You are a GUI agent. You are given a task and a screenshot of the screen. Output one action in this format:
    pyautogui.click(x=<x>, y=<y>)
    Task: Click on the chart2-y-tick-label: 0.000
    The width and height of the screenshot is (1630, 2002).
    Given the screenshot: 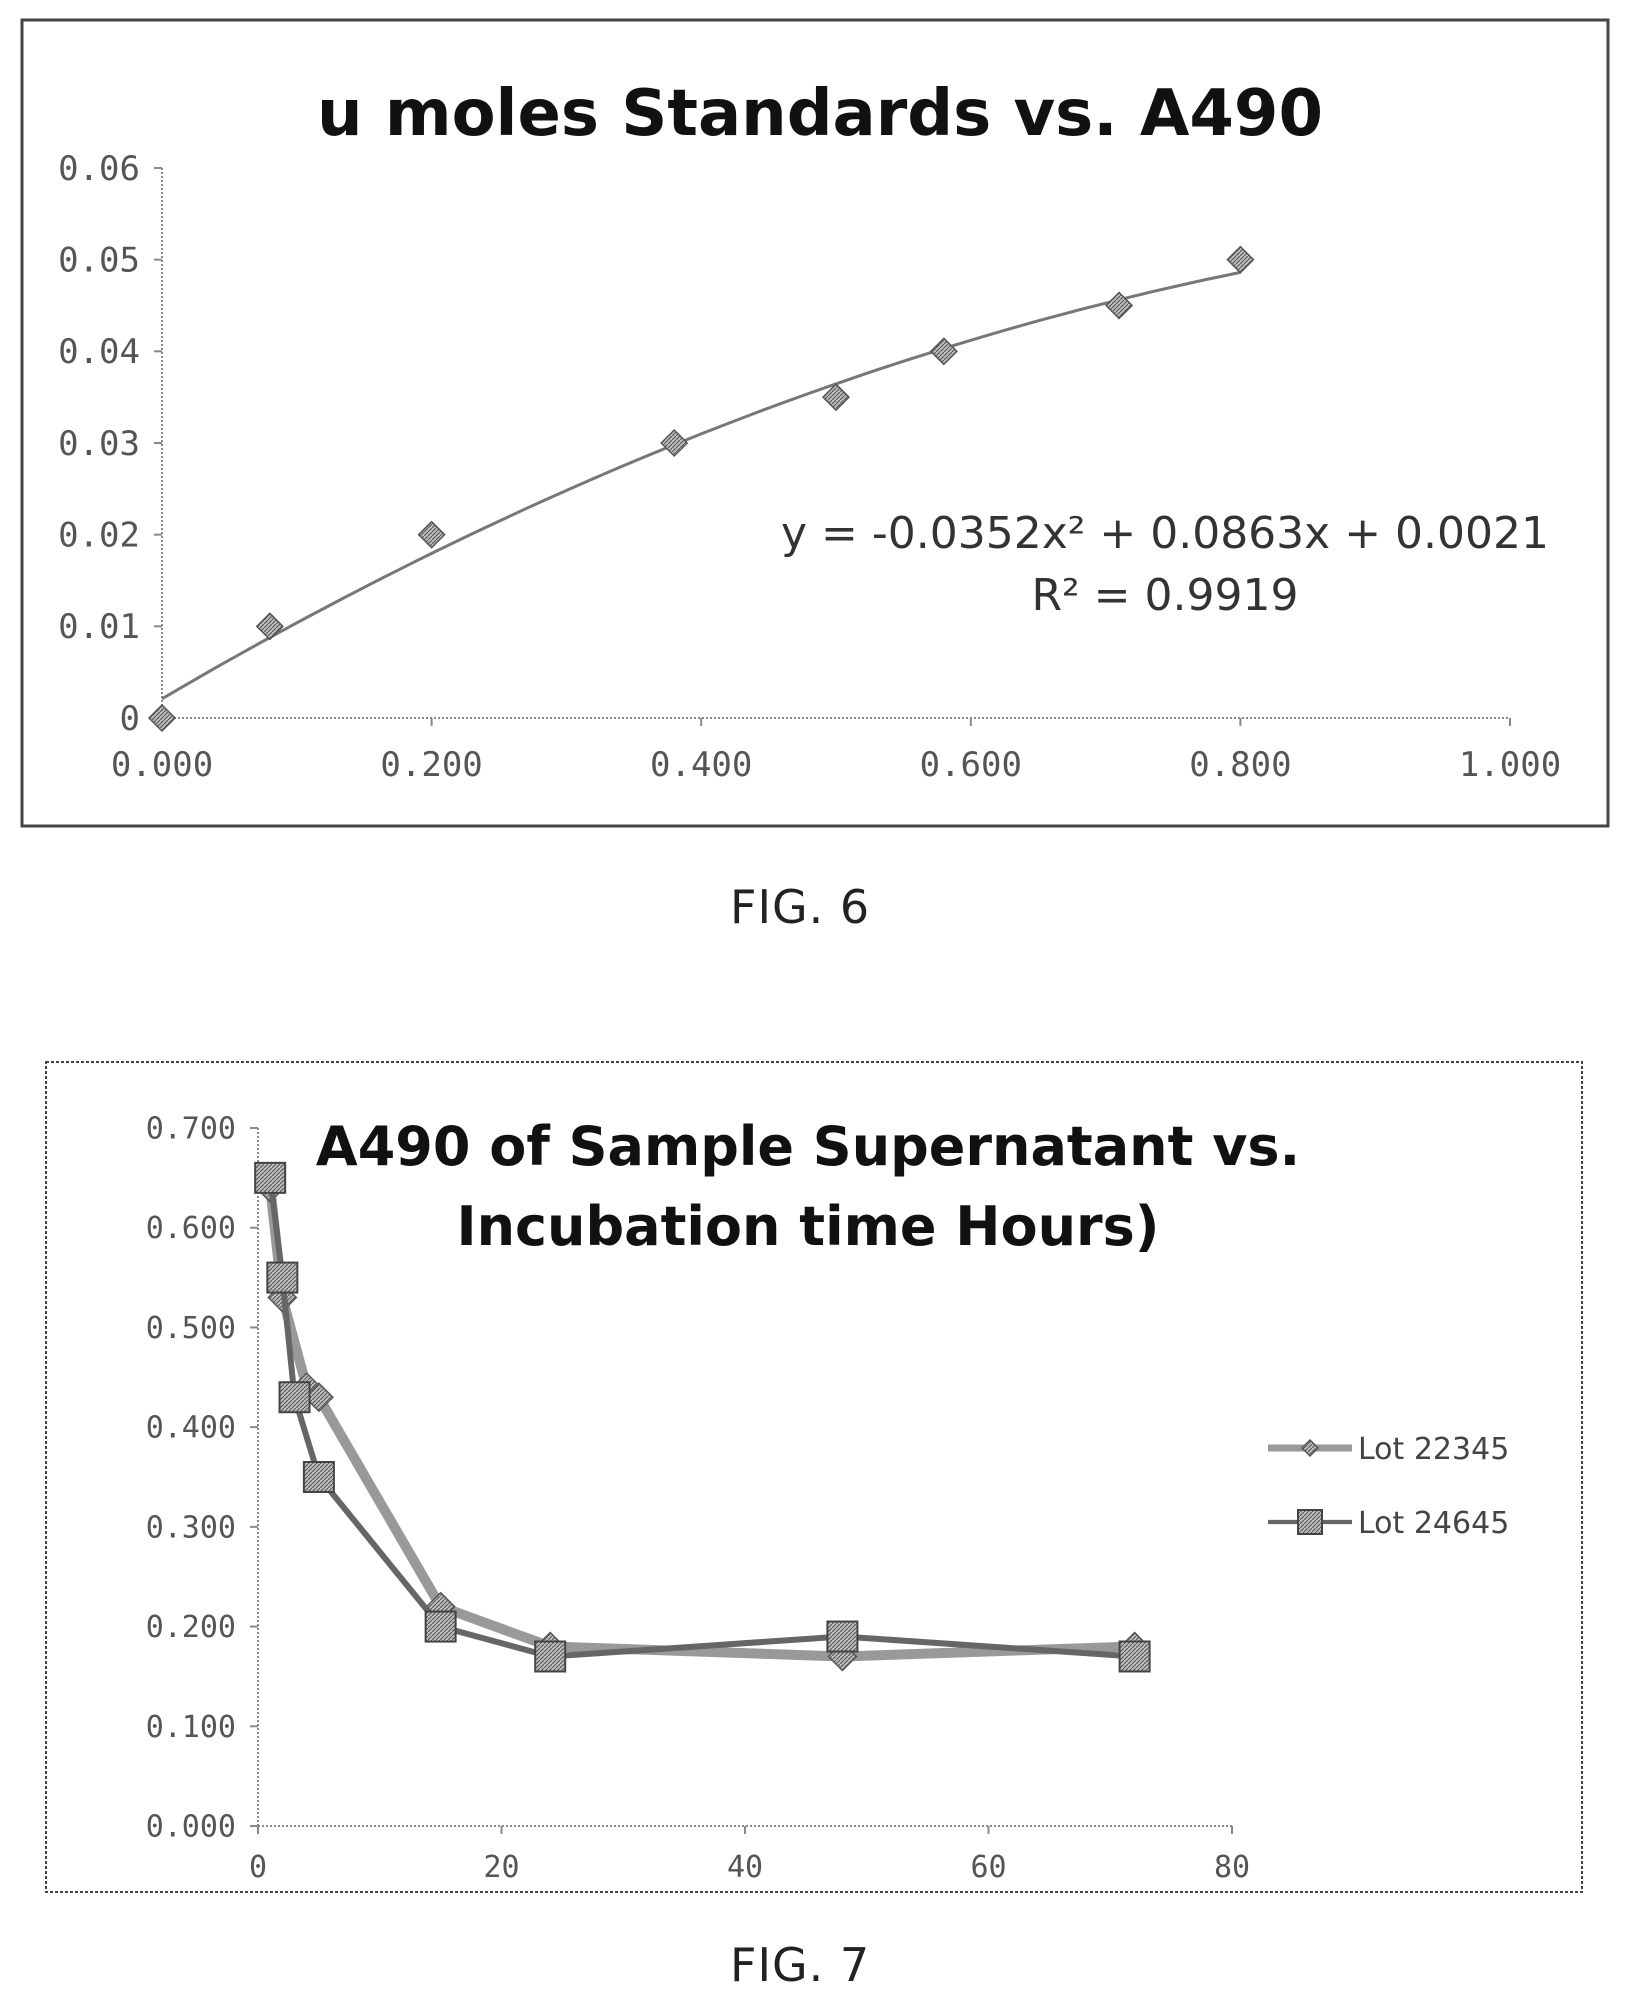 What is the action you would take?
    pyautogui.click(x=191, y=1827)
    